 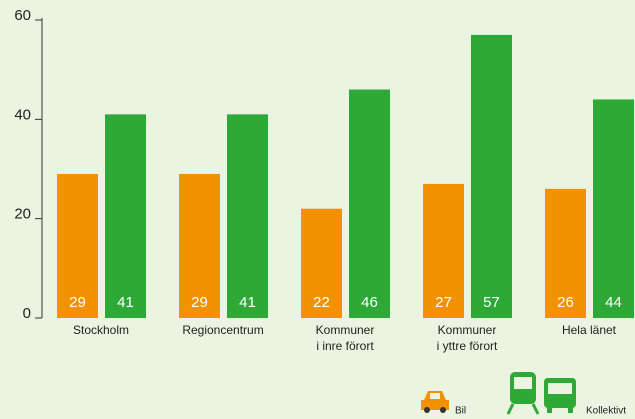 I want to click on y-tick-label: 40, so click(x=22, y=114).